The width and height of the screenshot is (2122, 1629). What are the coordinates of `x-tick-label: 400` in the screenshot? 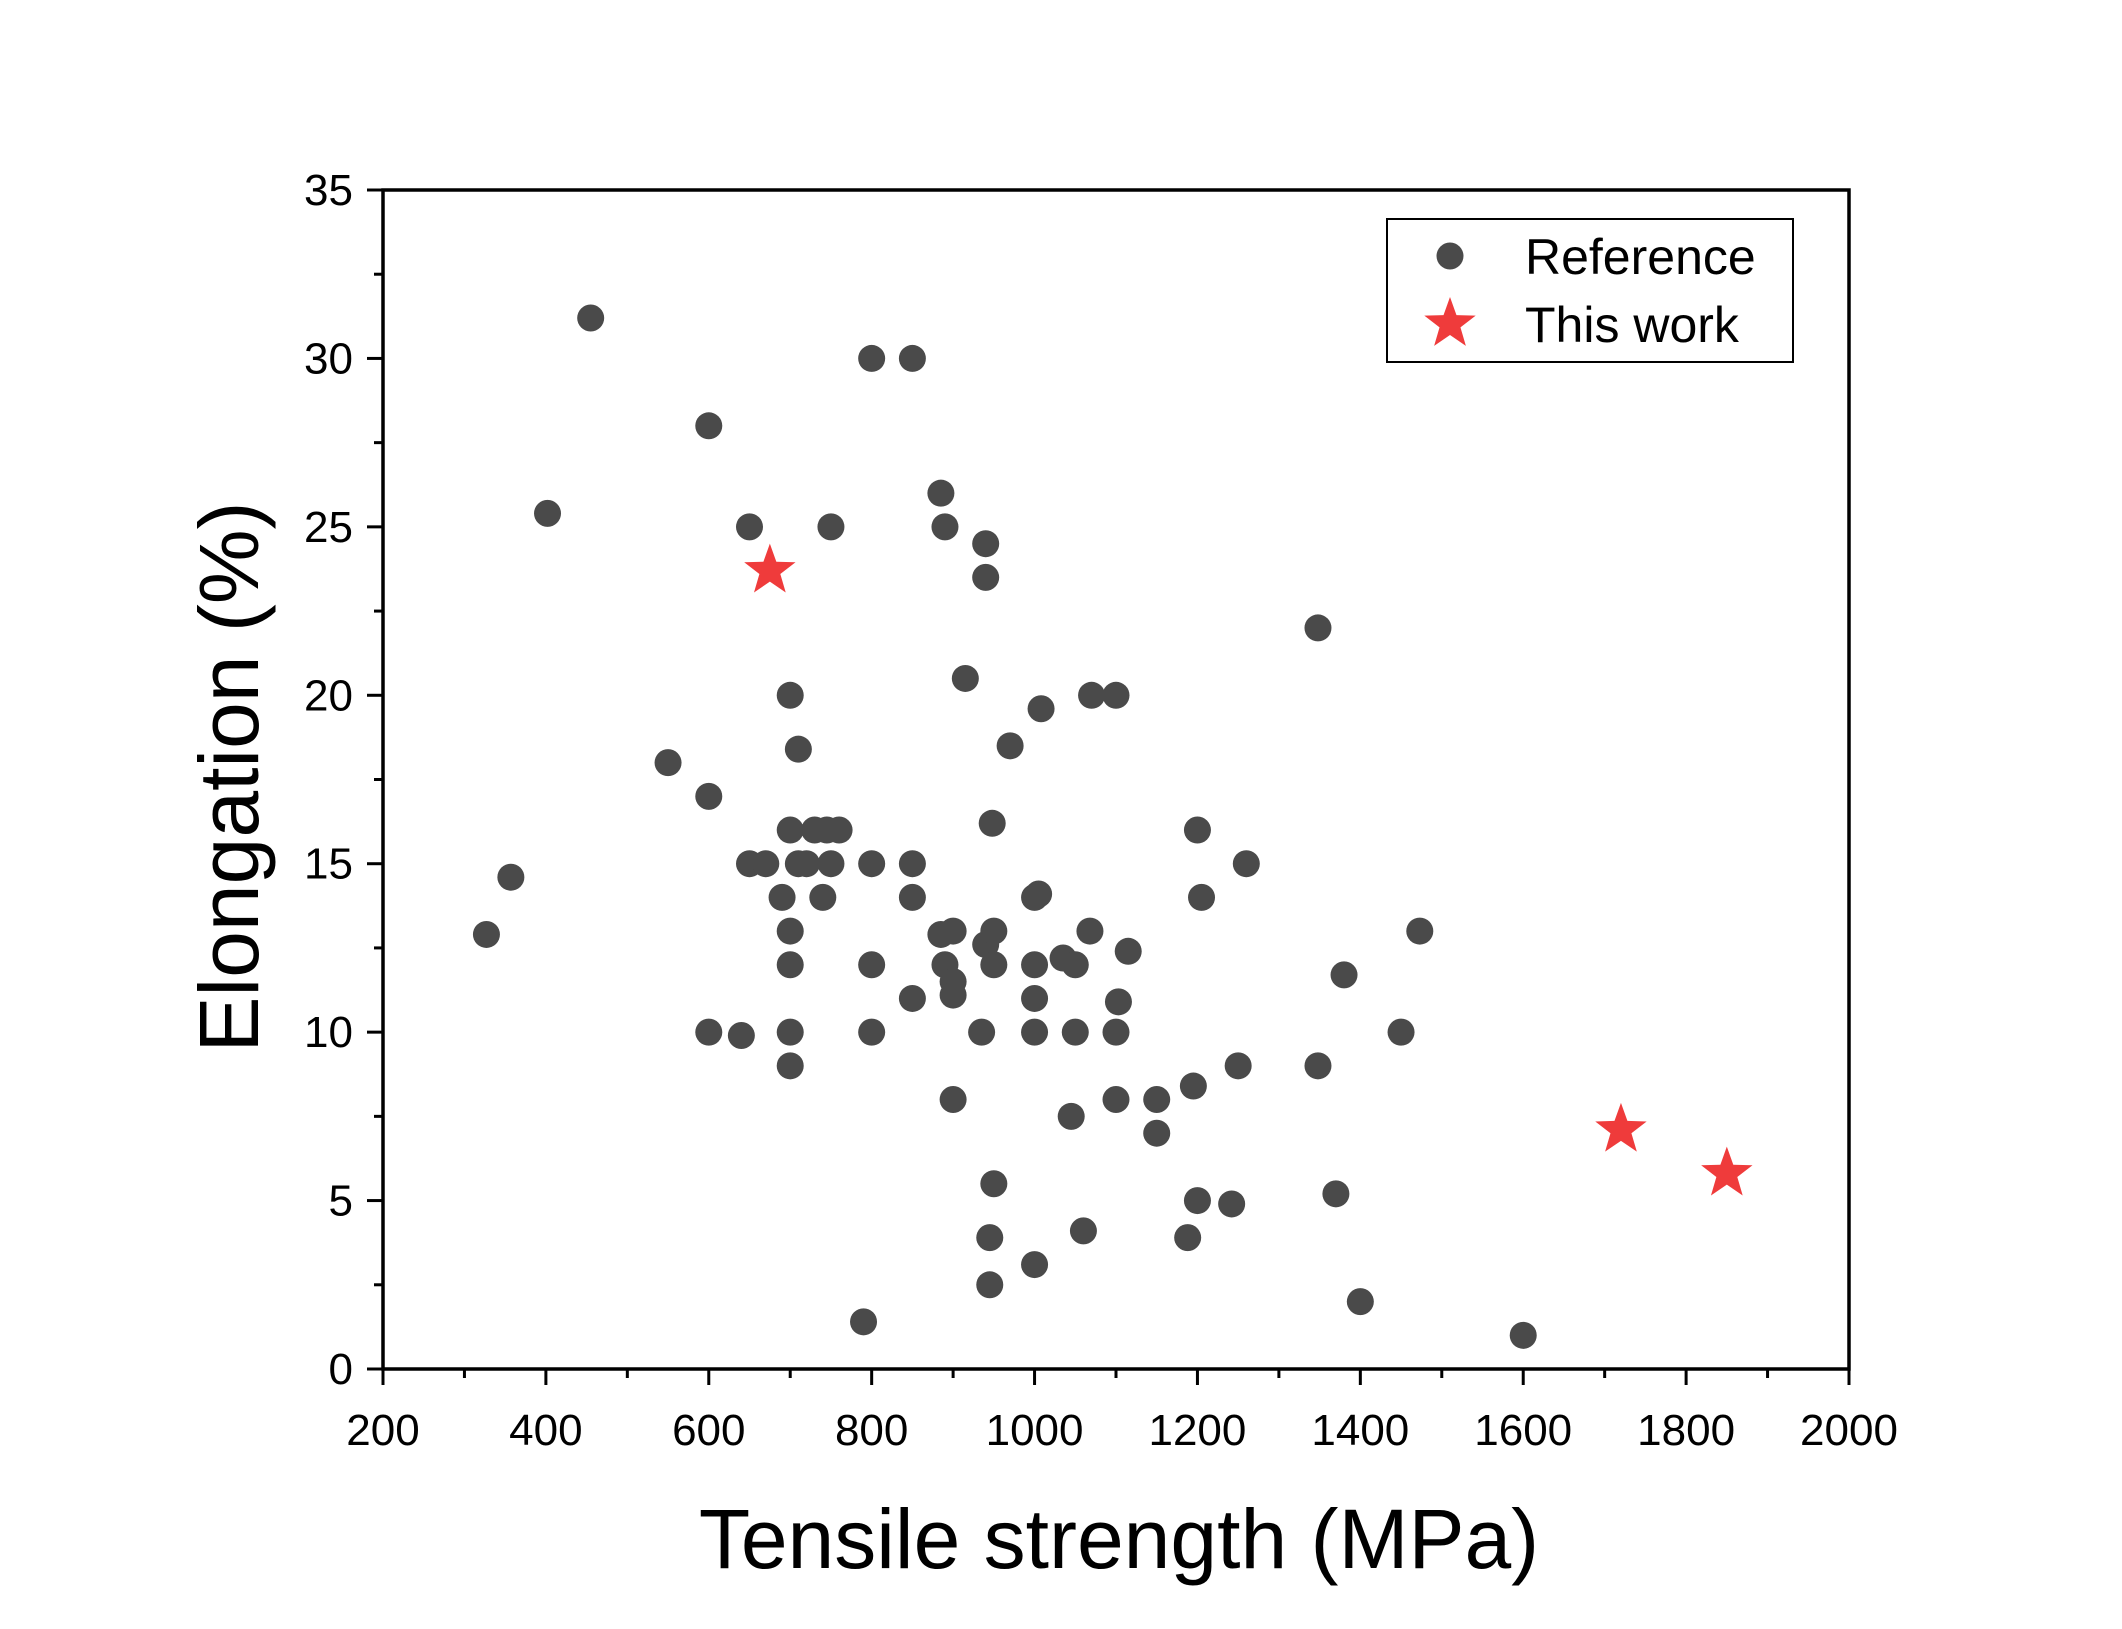 It's located at (545, 1430).